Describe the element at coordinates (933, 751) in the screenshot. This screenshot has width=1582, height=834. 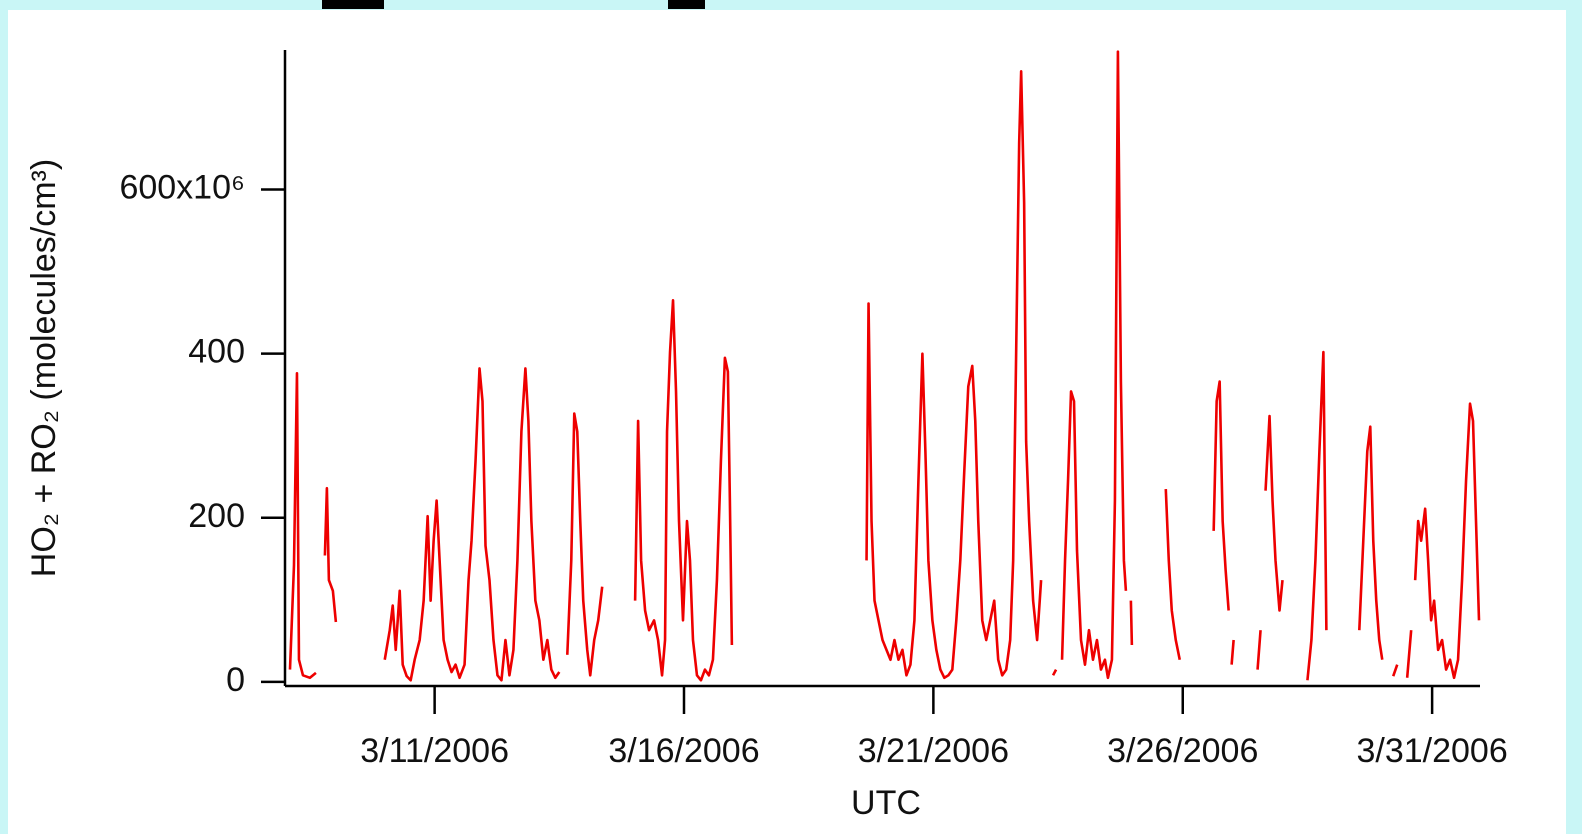
I see `x-tick-label: 3/21/2006` at that location.